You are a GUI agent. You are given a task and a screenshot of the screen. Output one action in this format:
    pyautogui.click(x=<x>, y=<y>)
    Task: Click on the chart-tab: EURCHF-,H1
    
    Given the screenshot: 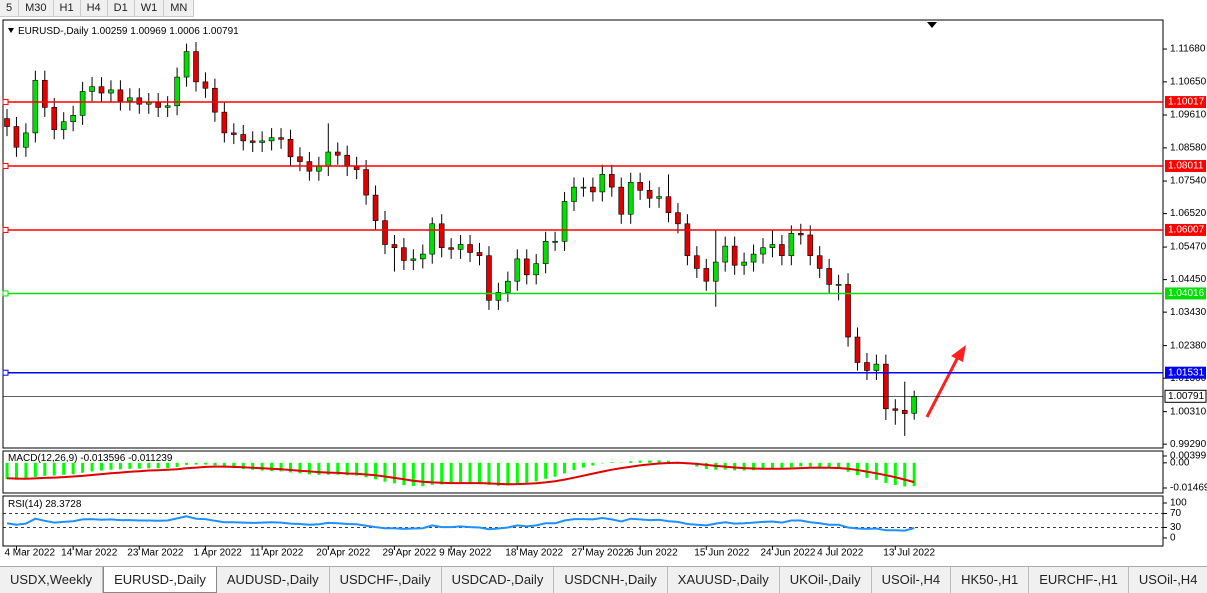 What is the action you would take?
    pyautogui.click(x=1079, y=580)
    